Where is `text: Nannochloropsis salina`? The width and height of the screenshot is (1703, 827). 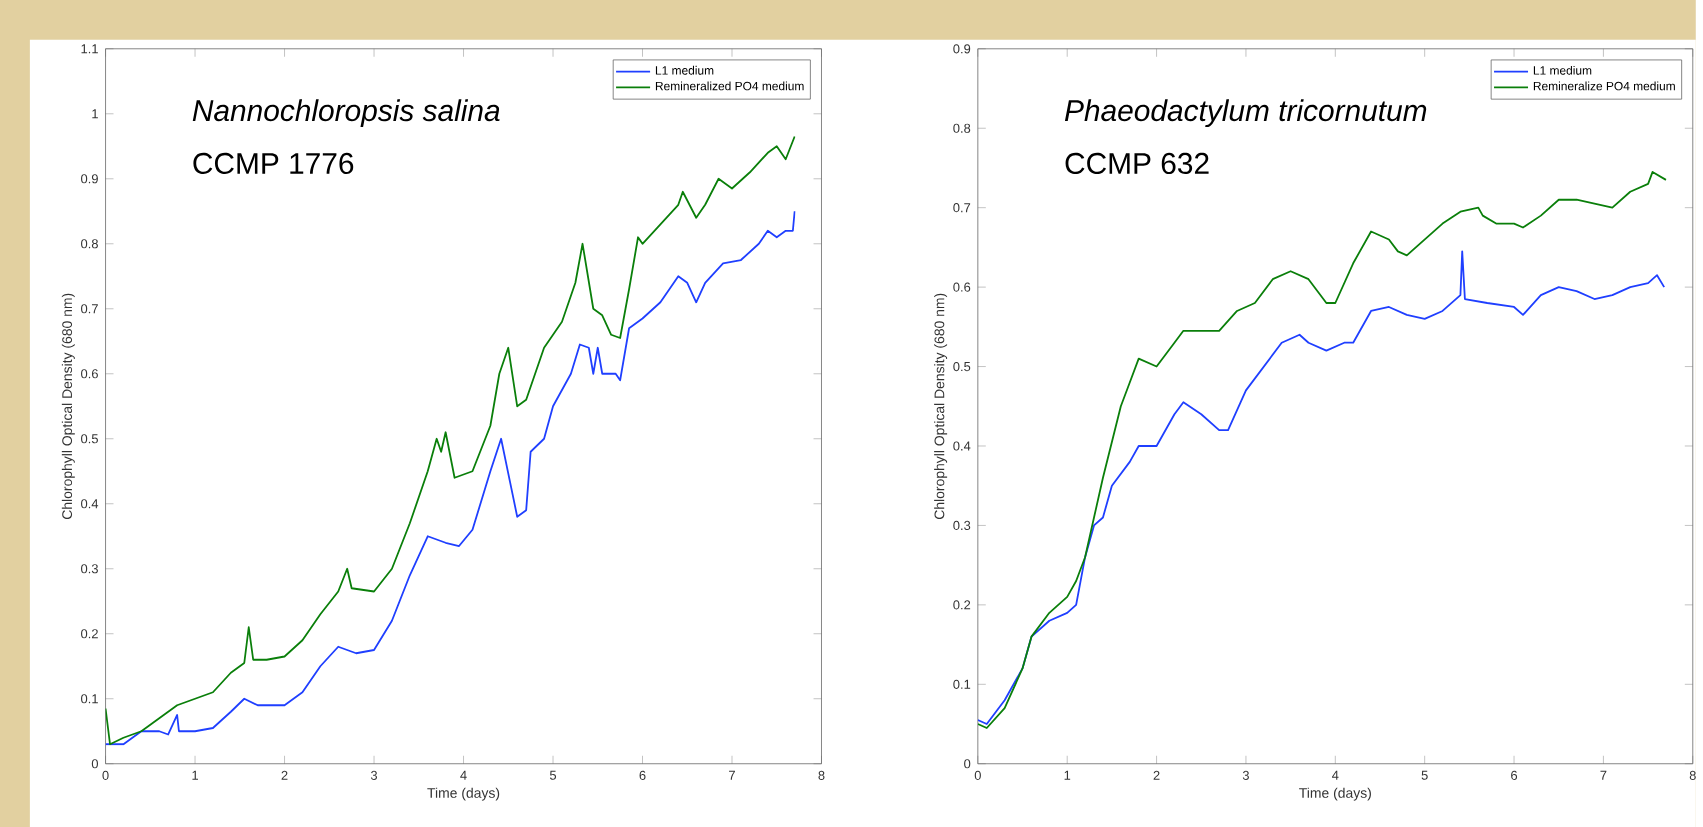 text: Nannochloropsis salina is located at coordinates (346, 113).